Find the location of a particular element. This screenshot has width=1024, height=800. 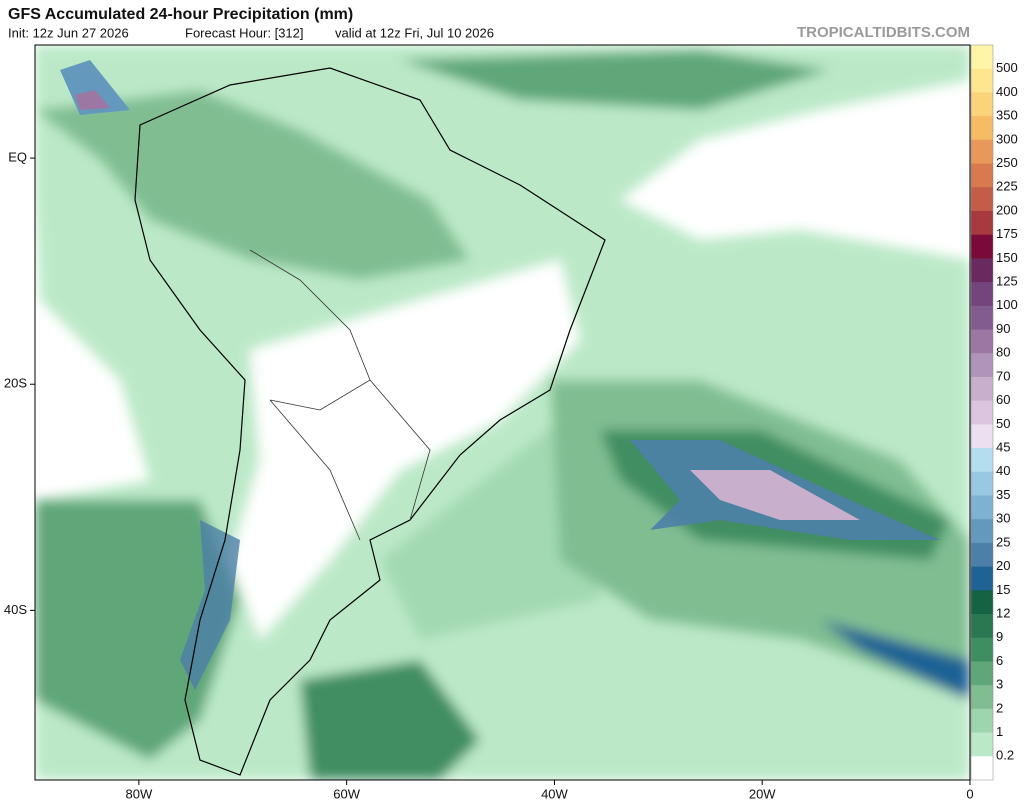

colorbar-label: 175 is located at coordinates (1007, 233).